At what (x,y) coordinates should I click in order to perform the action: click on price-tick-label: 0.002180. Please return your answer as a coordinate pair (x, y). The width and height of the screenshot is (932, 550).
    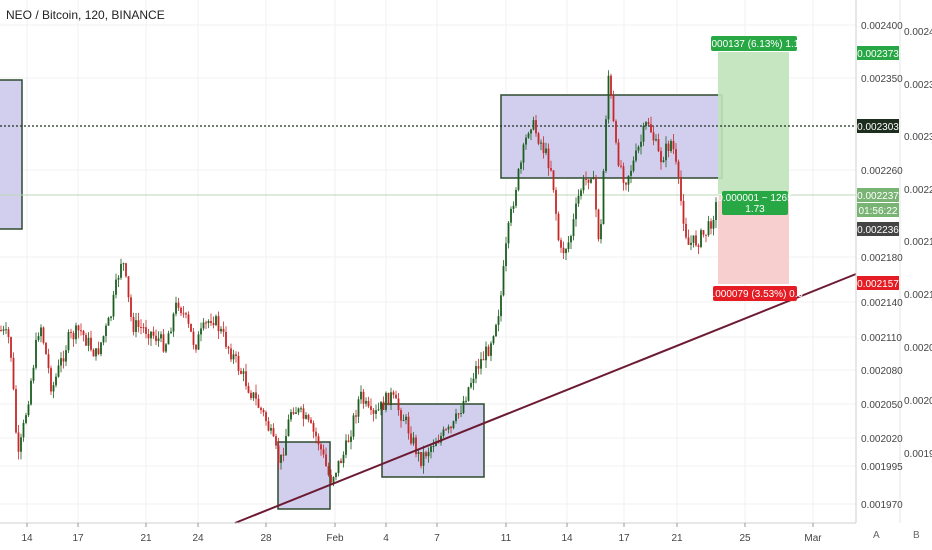
    Looking at the image, I should click on (882, 258).